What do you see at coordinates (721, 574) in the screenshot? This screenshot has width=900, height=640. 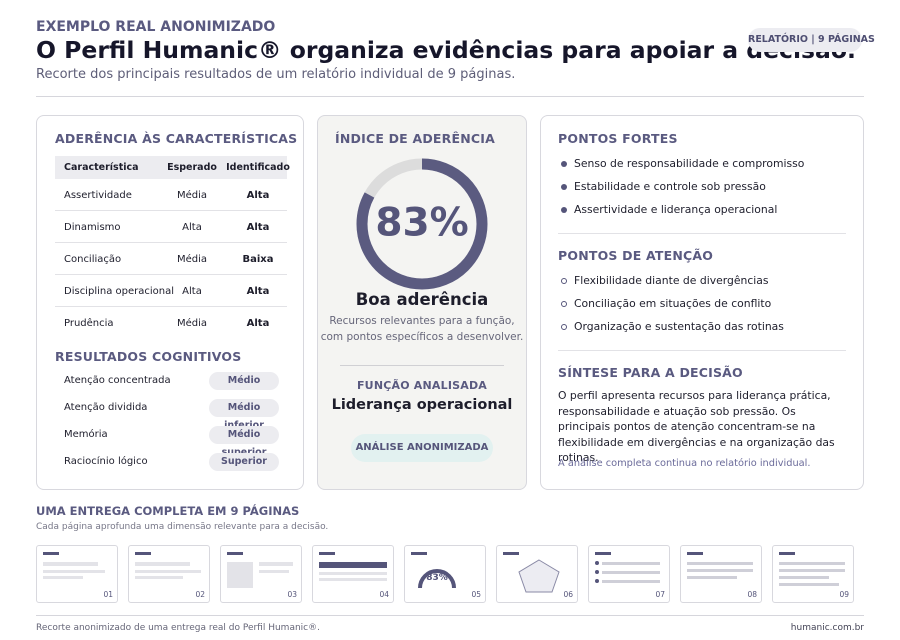 I see `page-thumbnail: 08` at bounding box center [721, 574].